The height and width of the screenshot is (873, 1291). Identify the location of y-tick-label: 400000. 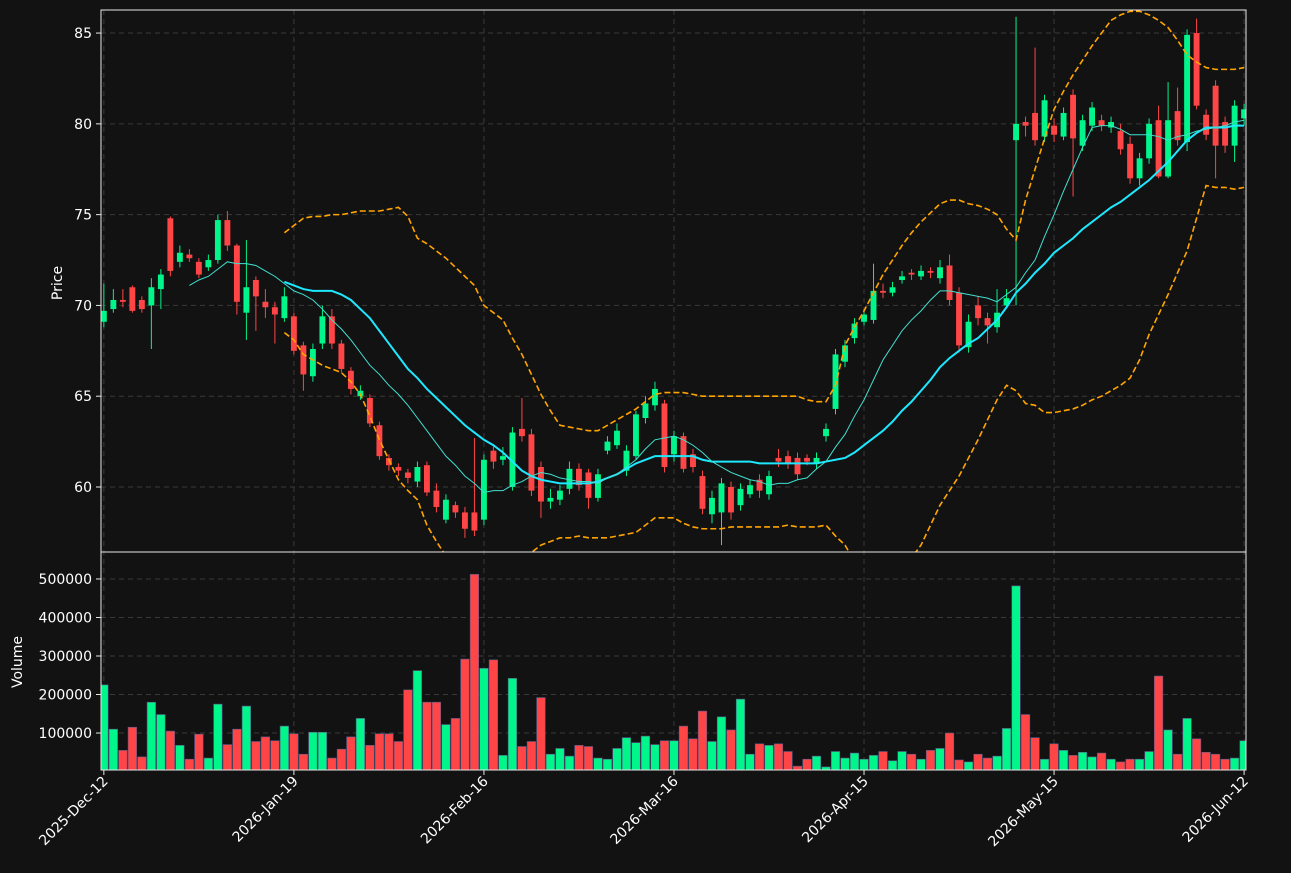
(65, 618).